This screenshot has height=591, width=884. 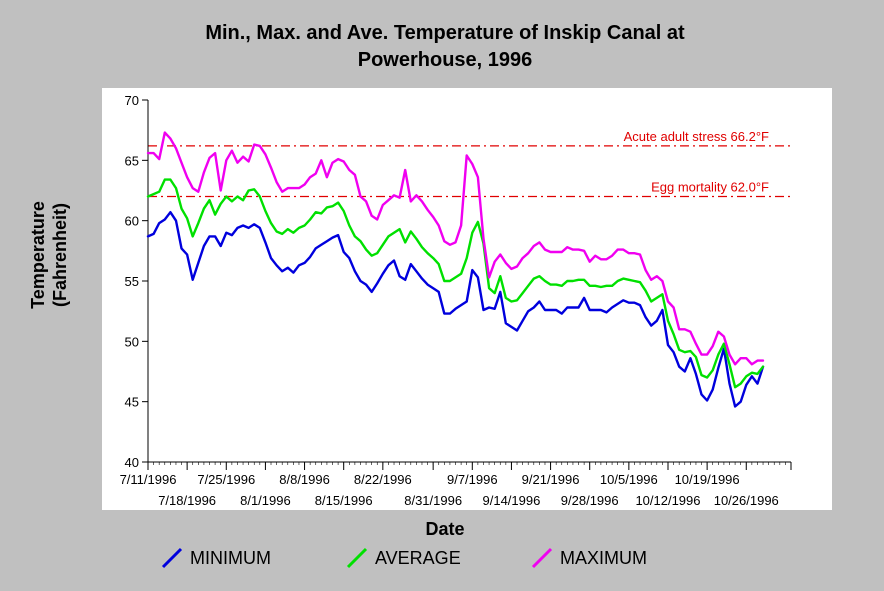 I want to click on legend-line-maximum, so click(x=542, y=558).